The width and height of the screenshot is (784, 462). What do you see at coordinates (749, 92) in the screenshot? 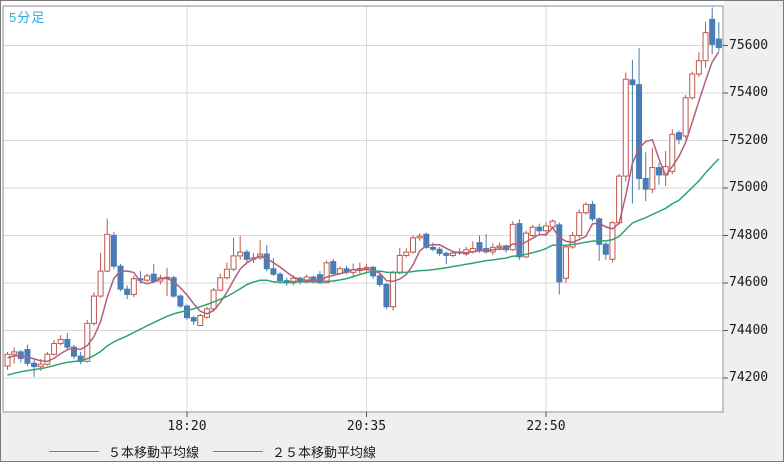
I see `y-axis-label: 75400` at bounding box center [749, 92].